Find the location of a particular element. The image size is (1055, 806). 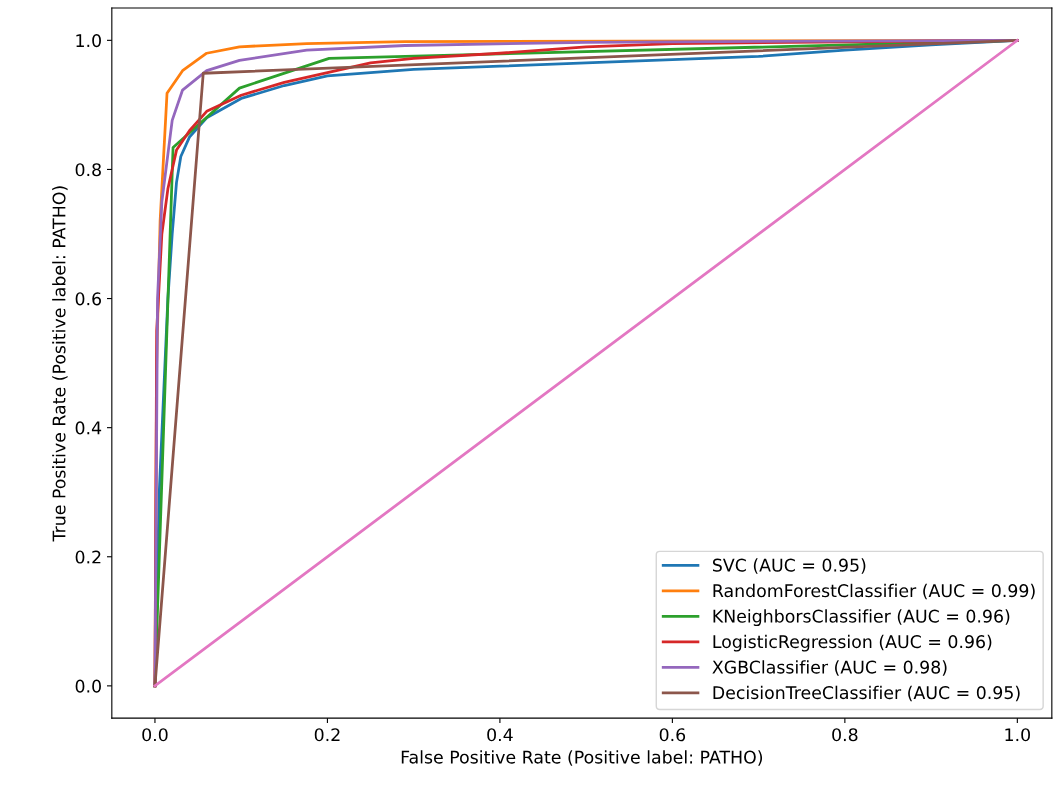

x-tick-label: 0.8 is located at coordinates (845, 735).